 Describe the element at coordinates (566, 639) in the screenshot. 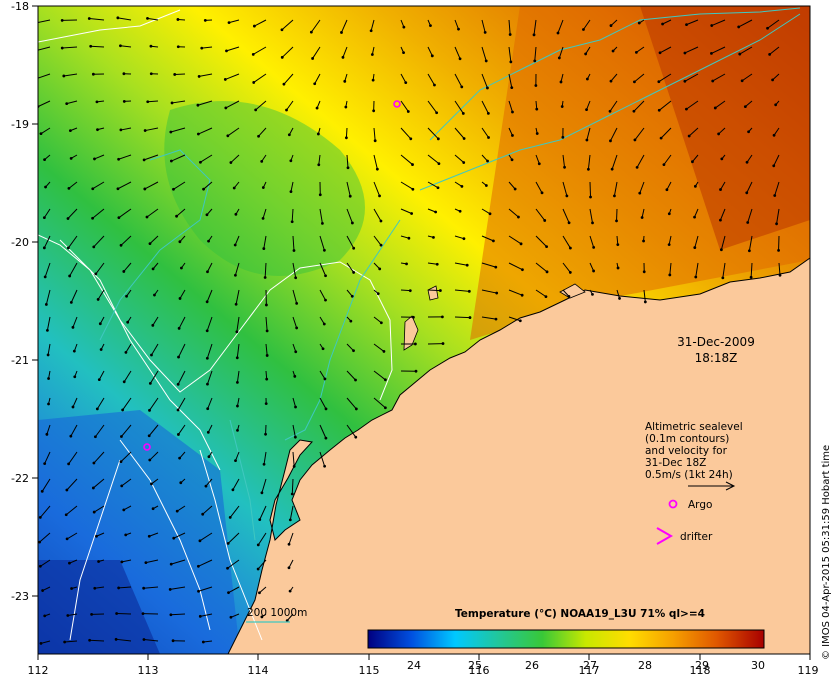

I see `colorbar-scale` at that location.